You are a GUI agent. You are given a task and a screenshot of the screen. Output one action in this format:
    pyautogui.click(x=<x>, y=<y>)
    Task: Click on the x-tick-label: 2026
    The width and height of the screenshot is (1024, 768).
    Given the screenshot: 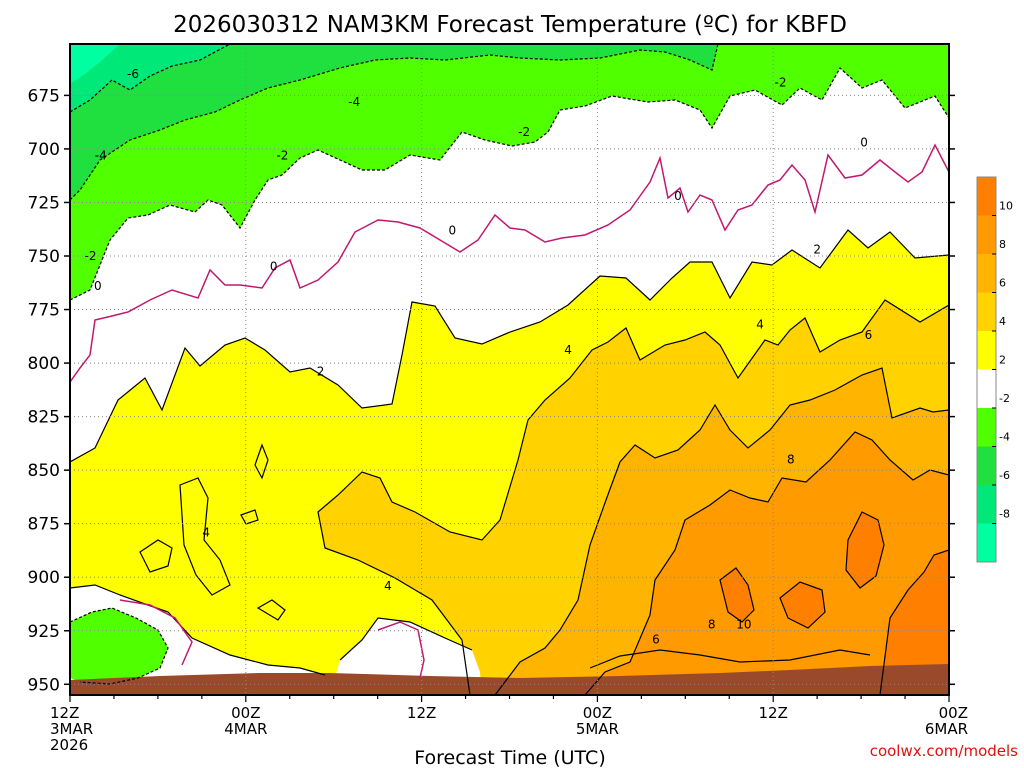 What is the action you would take?
    pyautogui.click(x=69, y=745)
    